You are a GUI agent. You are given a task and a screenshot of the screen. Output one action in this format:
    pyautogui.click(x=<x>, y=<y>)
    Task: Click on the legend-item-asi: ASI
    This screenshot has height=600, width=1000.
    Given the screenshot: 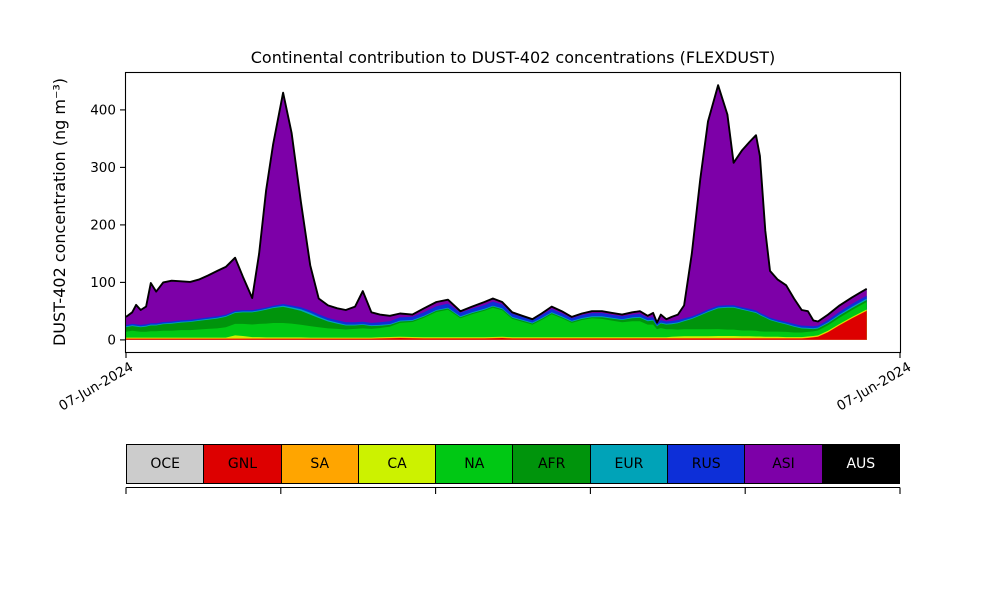 What is the action you would take?
    pyautogui.click(x=783, y=464)
    